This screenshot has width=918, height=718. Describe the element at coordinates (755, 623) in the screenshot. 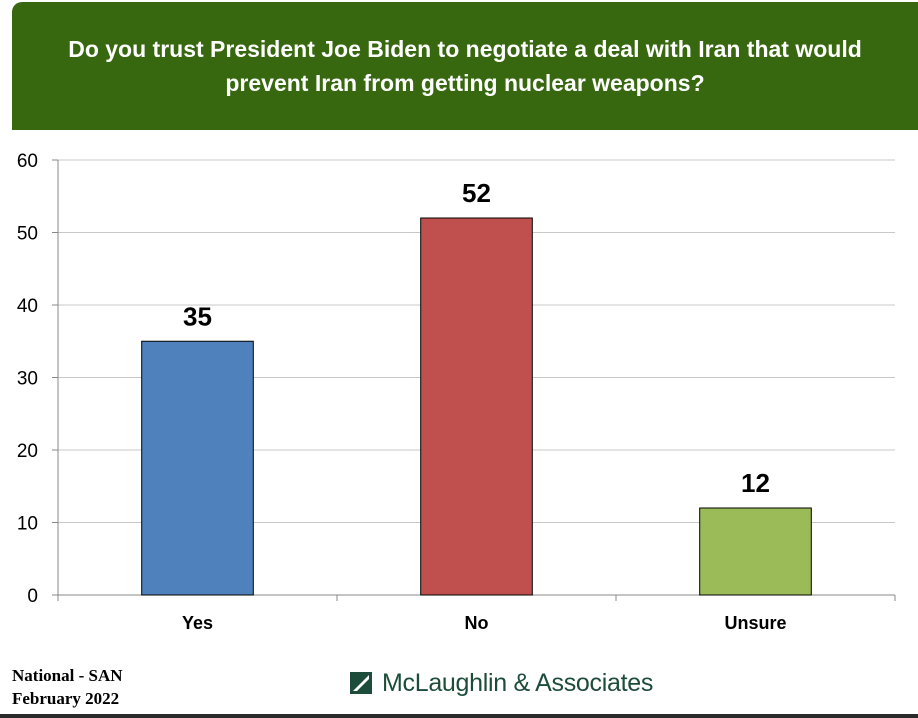

I see `x-tick-label: Unsure` at that location.